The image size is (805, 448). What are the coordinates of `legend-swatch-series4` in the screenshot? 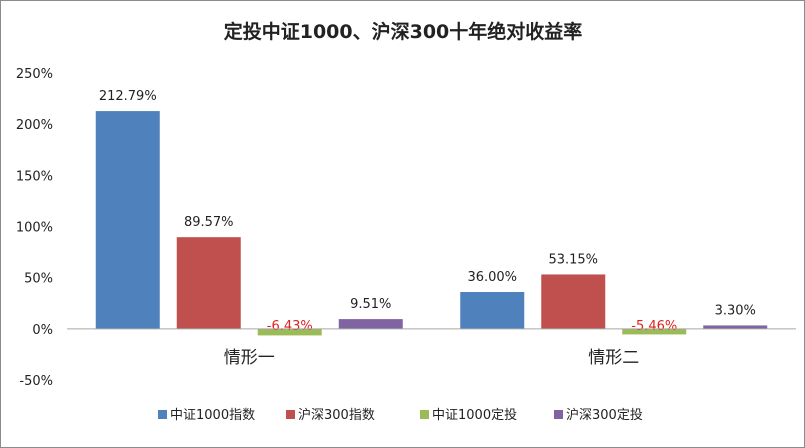 It's located at (558, 414).